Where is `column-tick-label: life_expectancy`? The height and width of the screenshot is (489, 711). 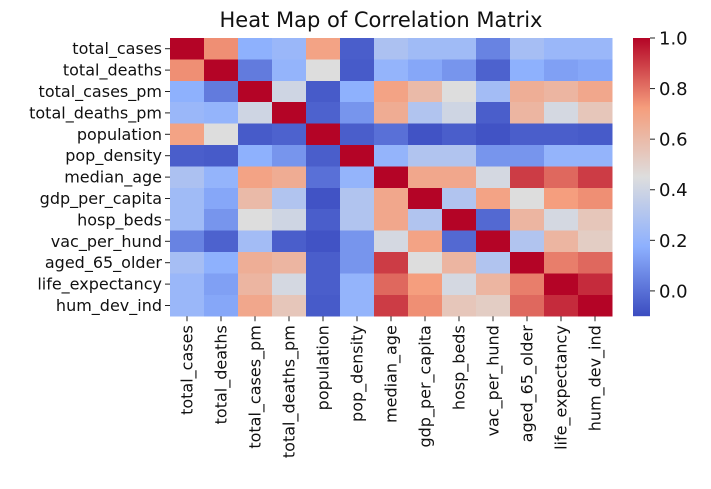
column-tick-label: life_expectancy is located at coordinates (562, 387).